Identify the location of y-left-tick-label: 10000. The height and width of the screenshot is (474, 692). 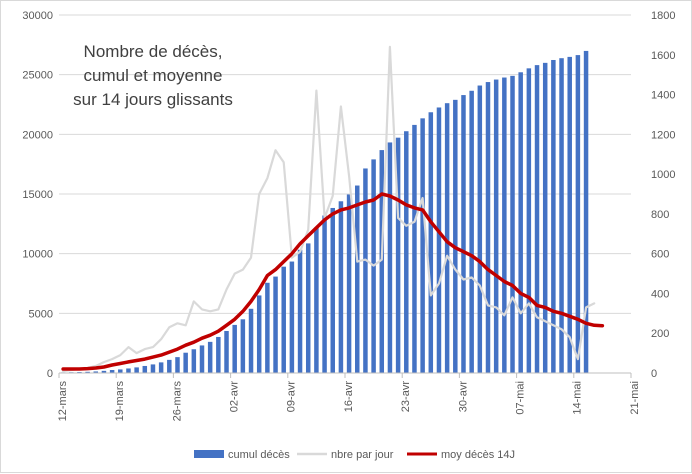
(37, 255).